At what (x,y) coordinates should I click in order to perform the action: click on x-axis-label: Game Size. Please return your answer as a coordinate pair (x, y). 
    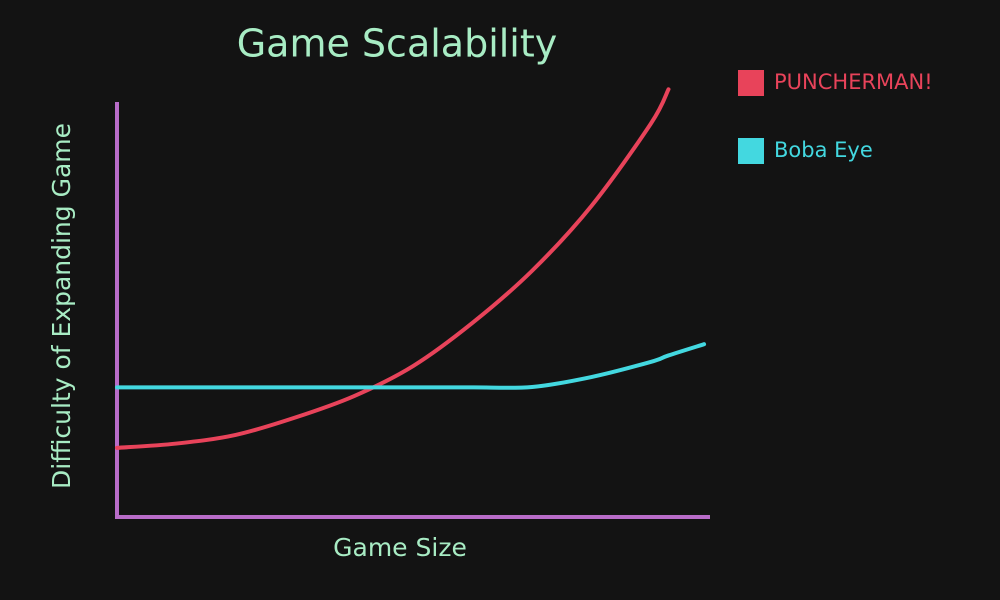
    Looking at the image, I should click on (400, 547).